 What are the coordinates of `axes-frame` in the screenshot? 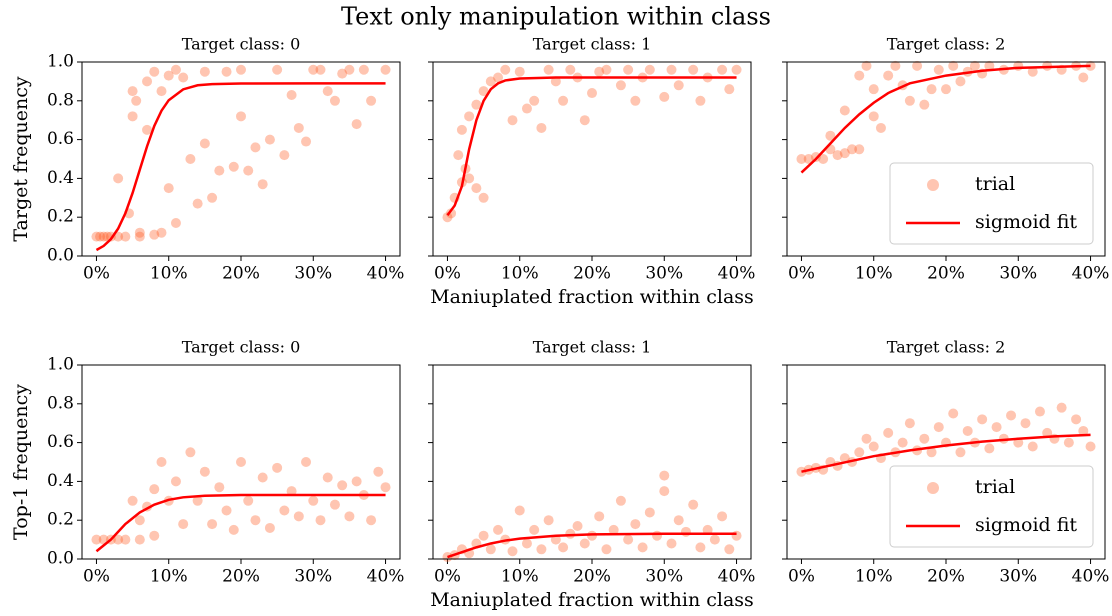 It's located at (241, 159).